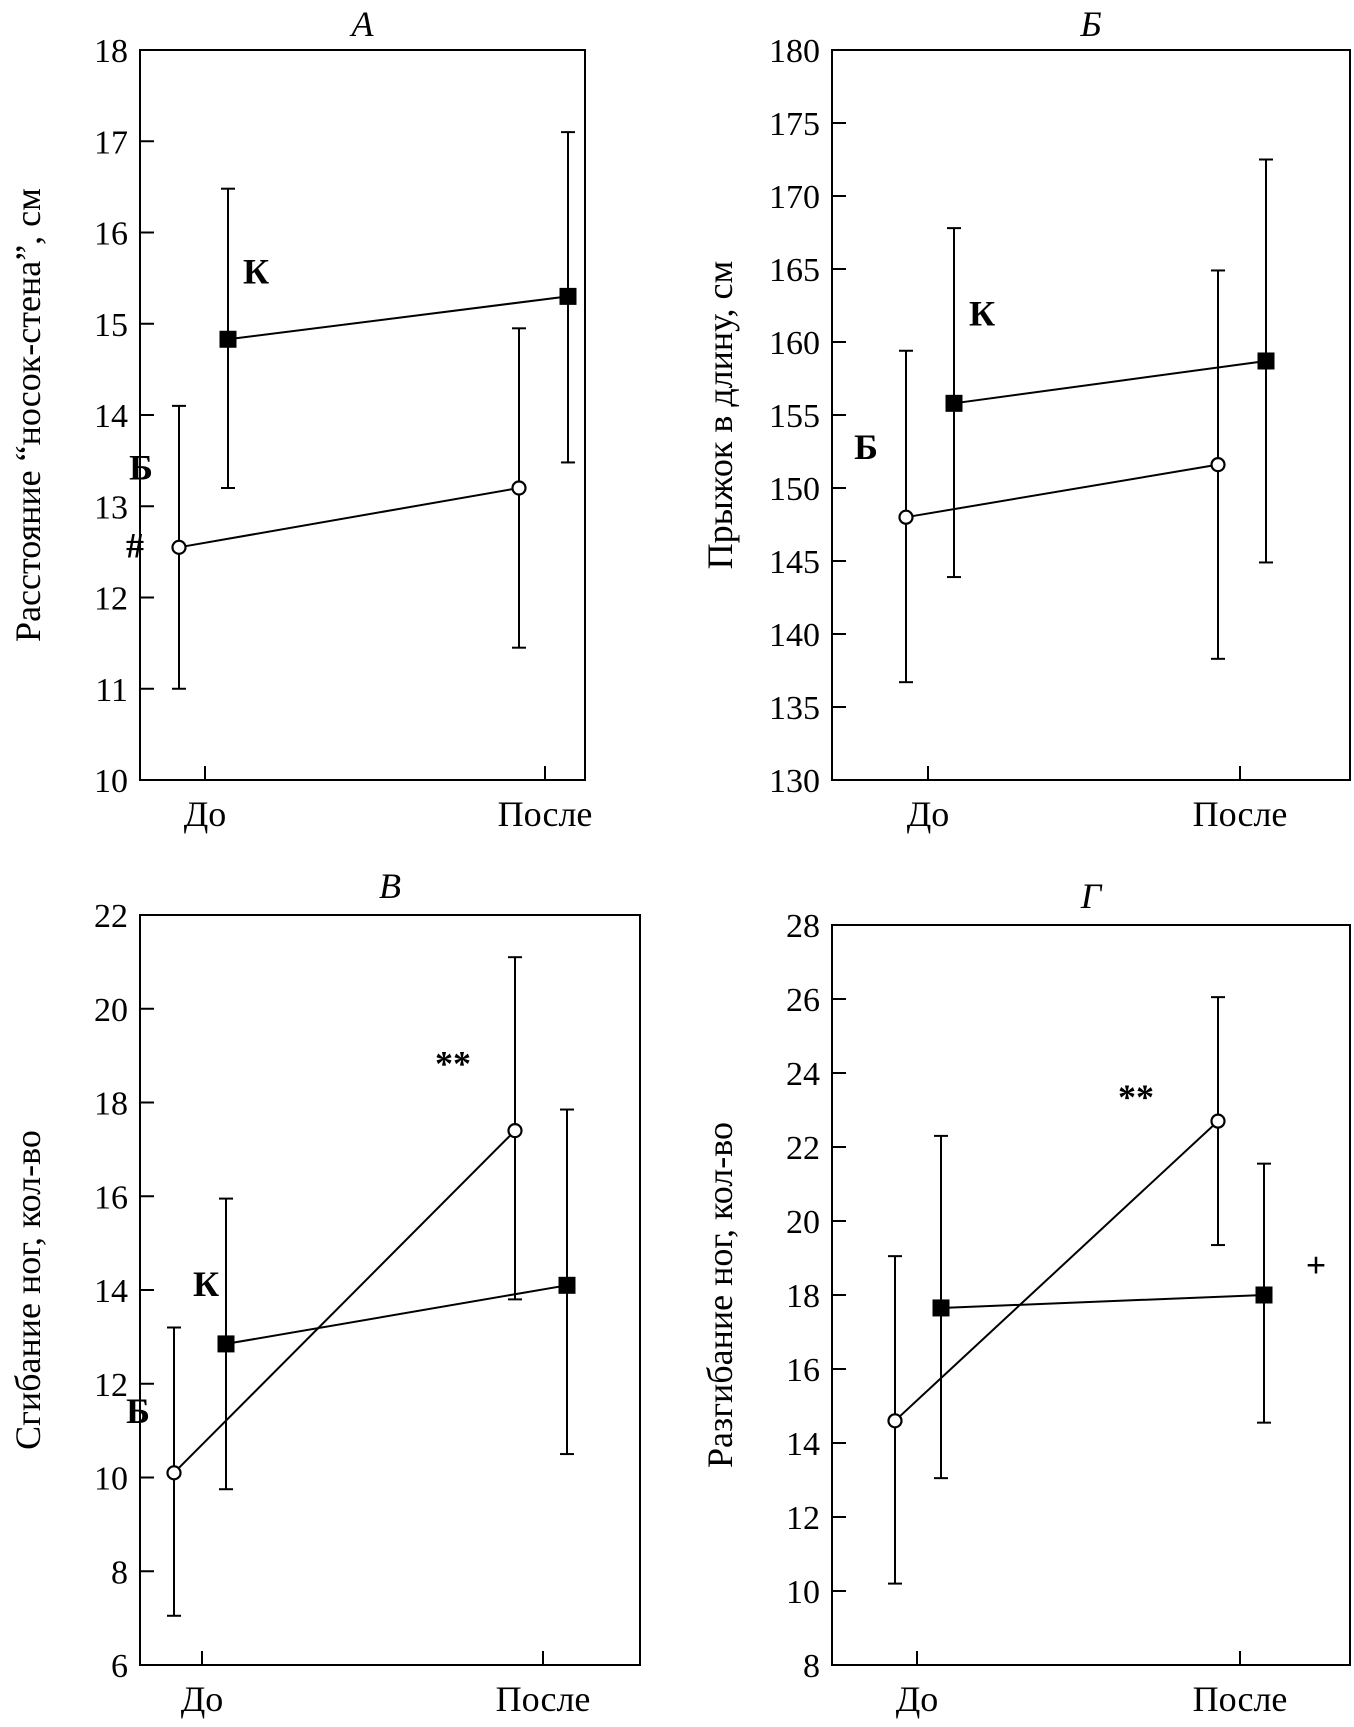 The image size is (1354, 1727). Describe the element at coordinates (794, 343) in the screenshot. I see `y-tick-label: 160` at that location.